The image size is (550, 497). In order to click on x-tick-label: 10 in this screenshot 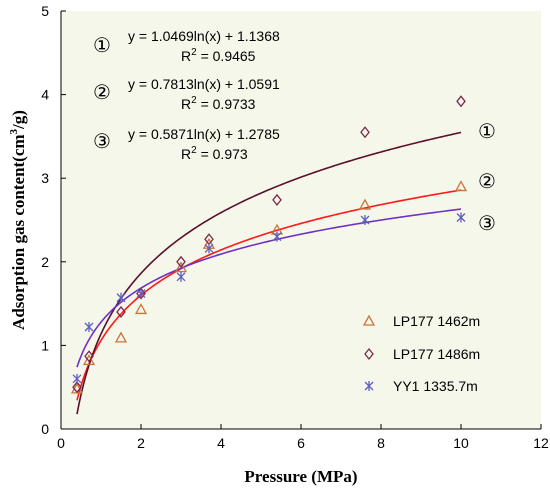, I will do `click(461, 443)`.